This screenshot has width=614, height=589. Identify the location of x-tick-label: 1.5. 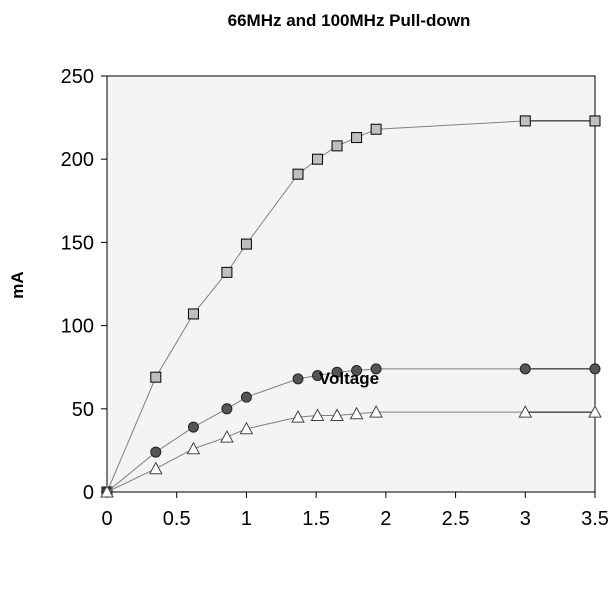
(316, 519).